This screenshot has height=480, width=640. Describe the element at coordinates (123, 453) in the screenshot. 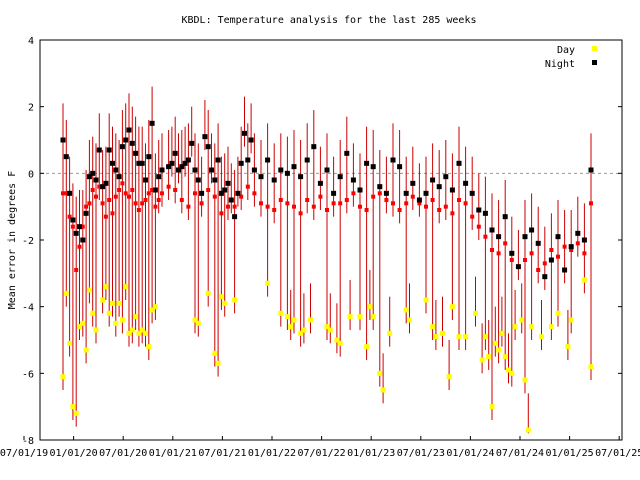

I see `x-tick-label: 07/01/20` at that location.